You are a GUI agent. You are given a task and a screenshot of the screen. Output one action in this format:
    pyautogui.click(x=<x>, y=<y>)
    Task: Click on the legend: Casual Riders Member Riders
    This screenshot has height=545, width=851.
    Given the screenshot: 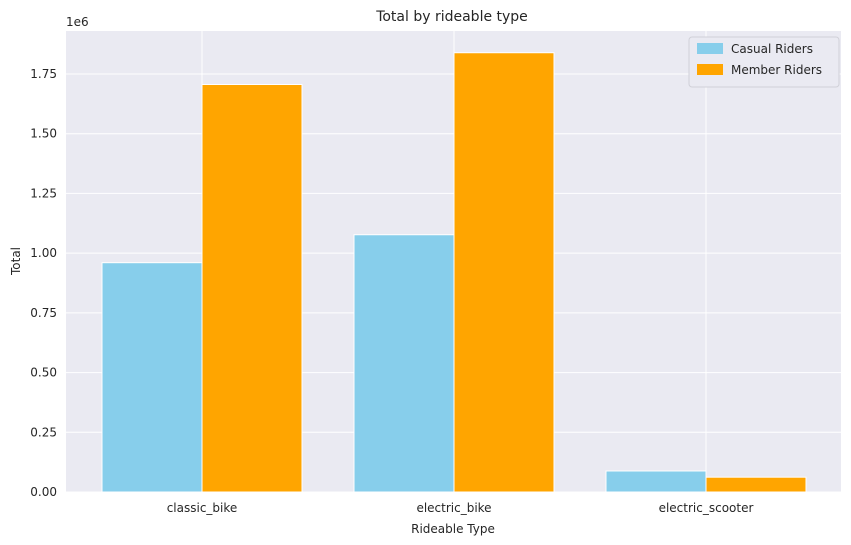 What is the action you would take?
    pyautogui.click(x=764, y=62)
    